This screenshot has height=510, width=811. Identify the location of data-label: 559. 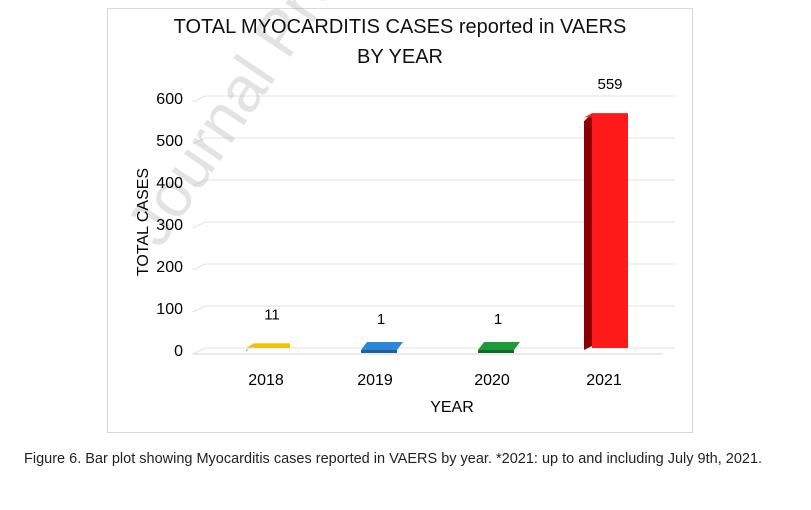
(609, 84).